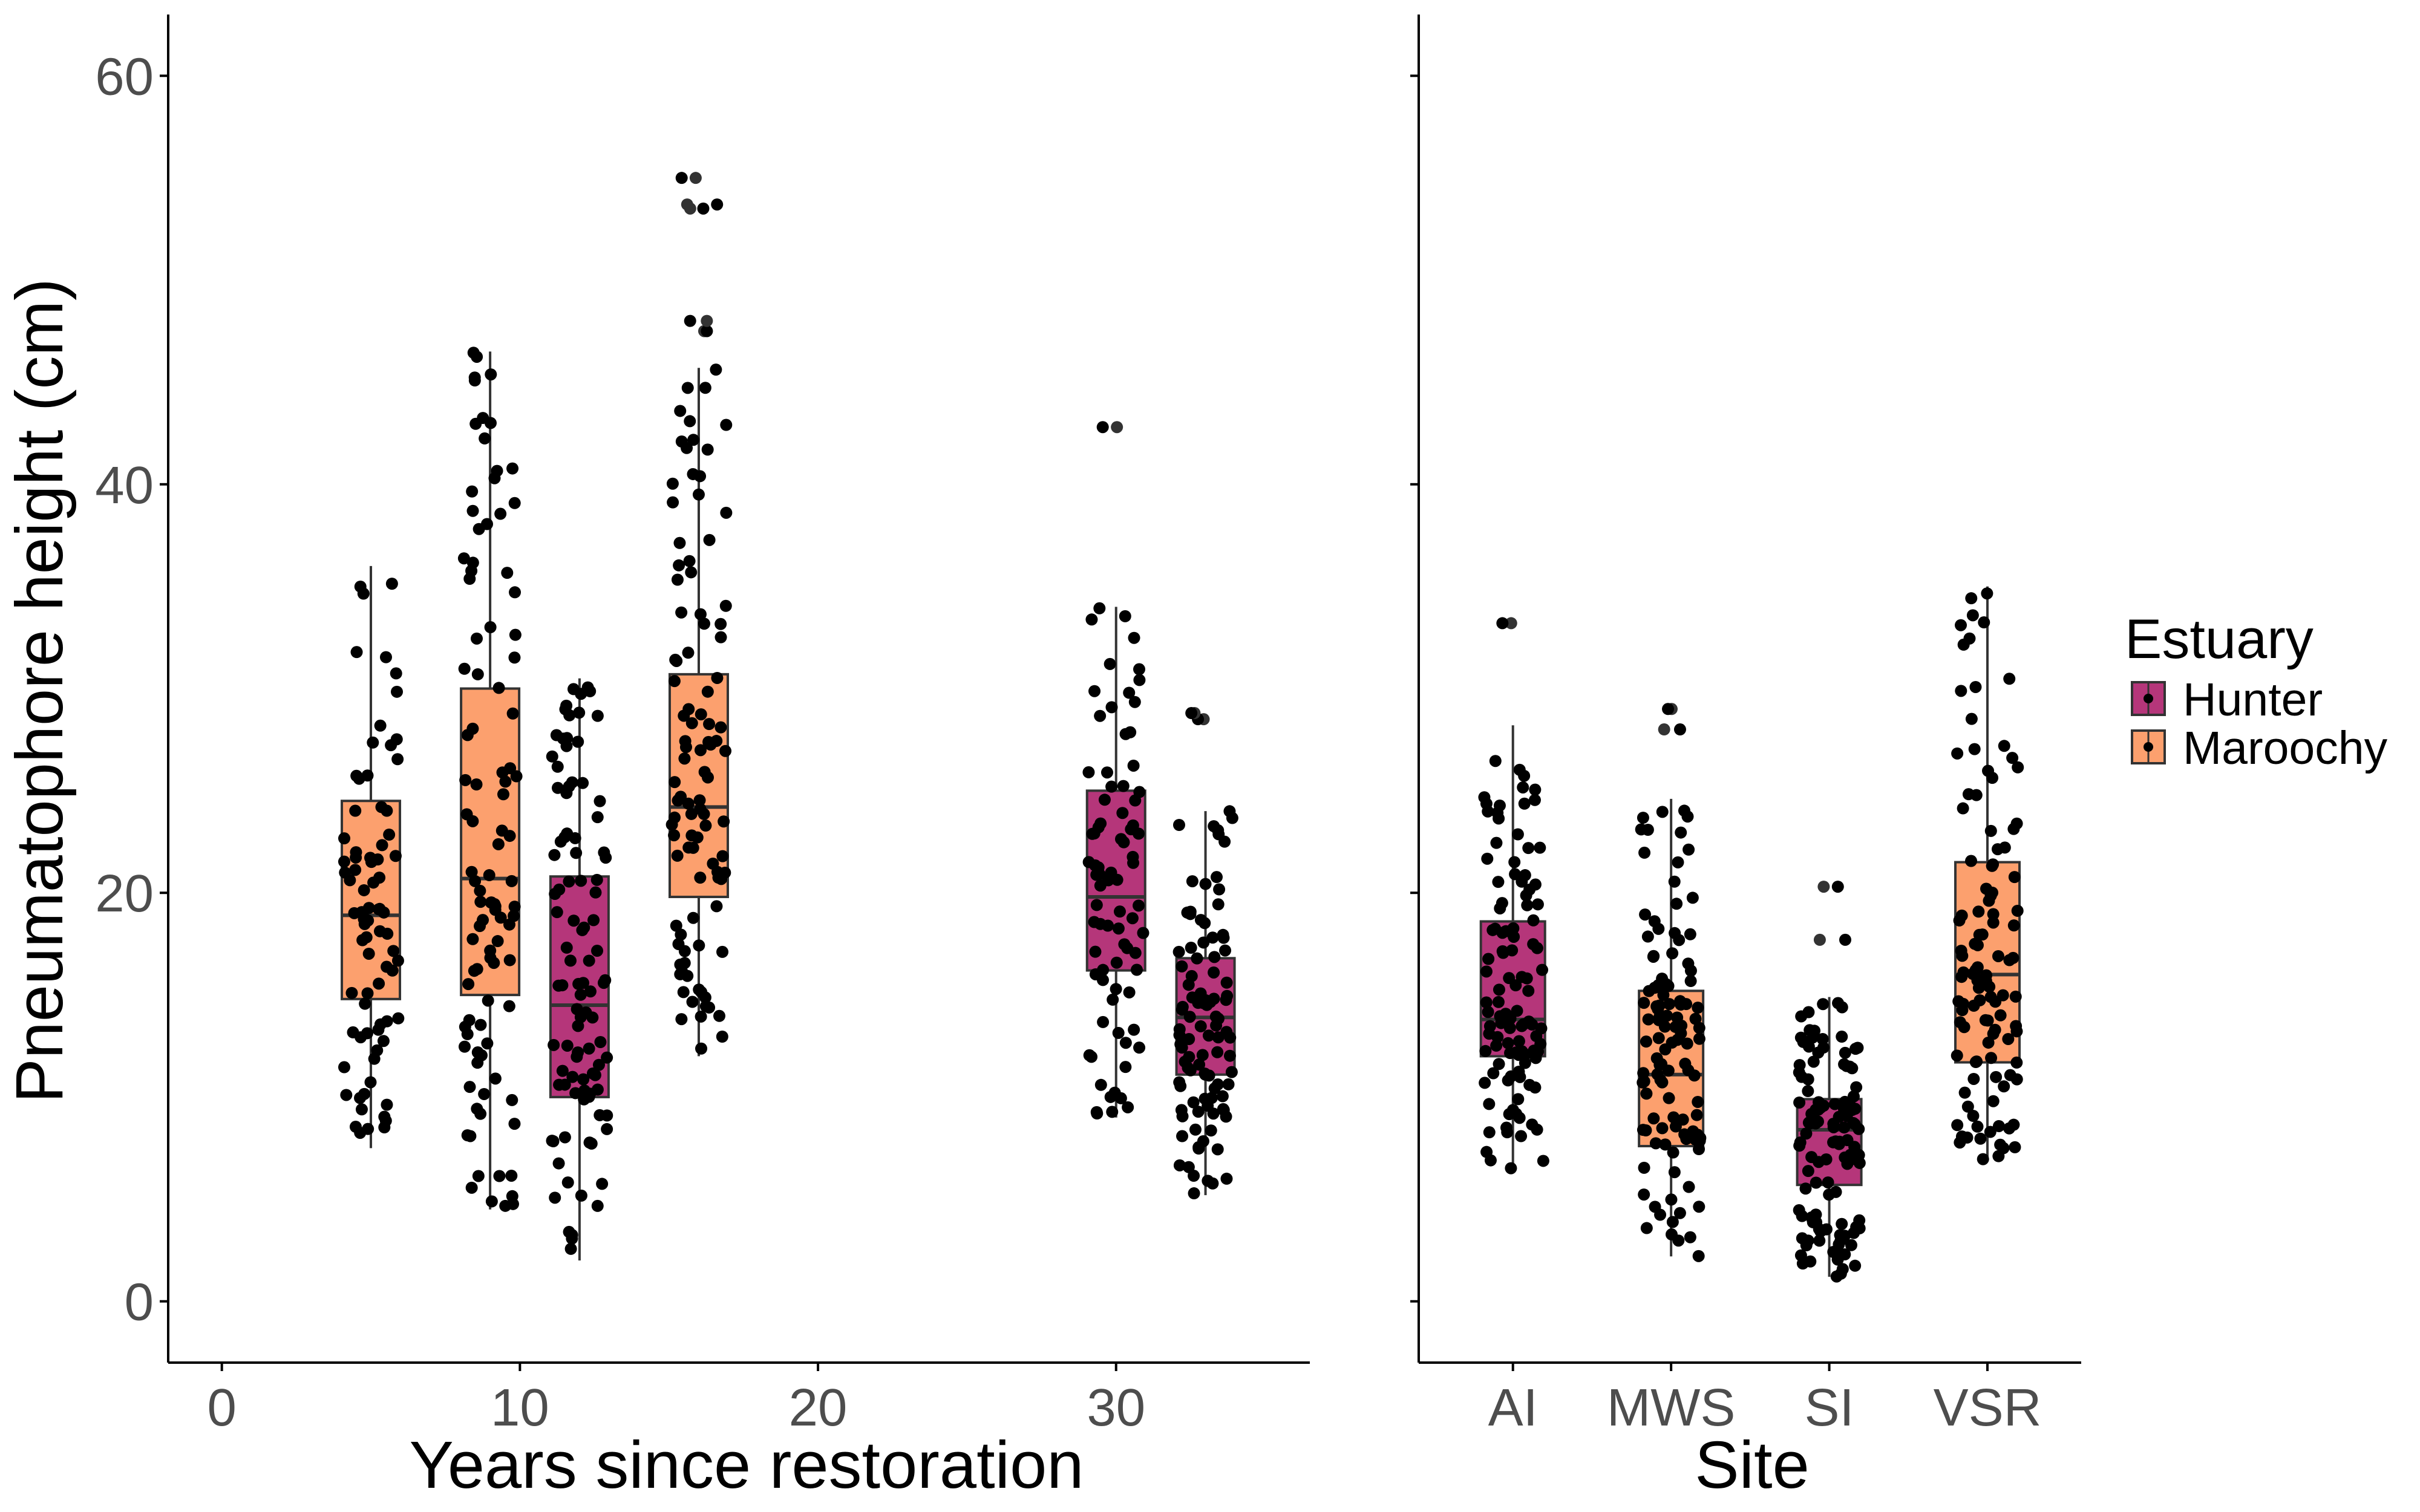 The height and width of the screenshot is (1512, 2420). Describe the element at coordinates (1116, 1407) in the screenshot. I see `x-tick-label: 30` at that location.